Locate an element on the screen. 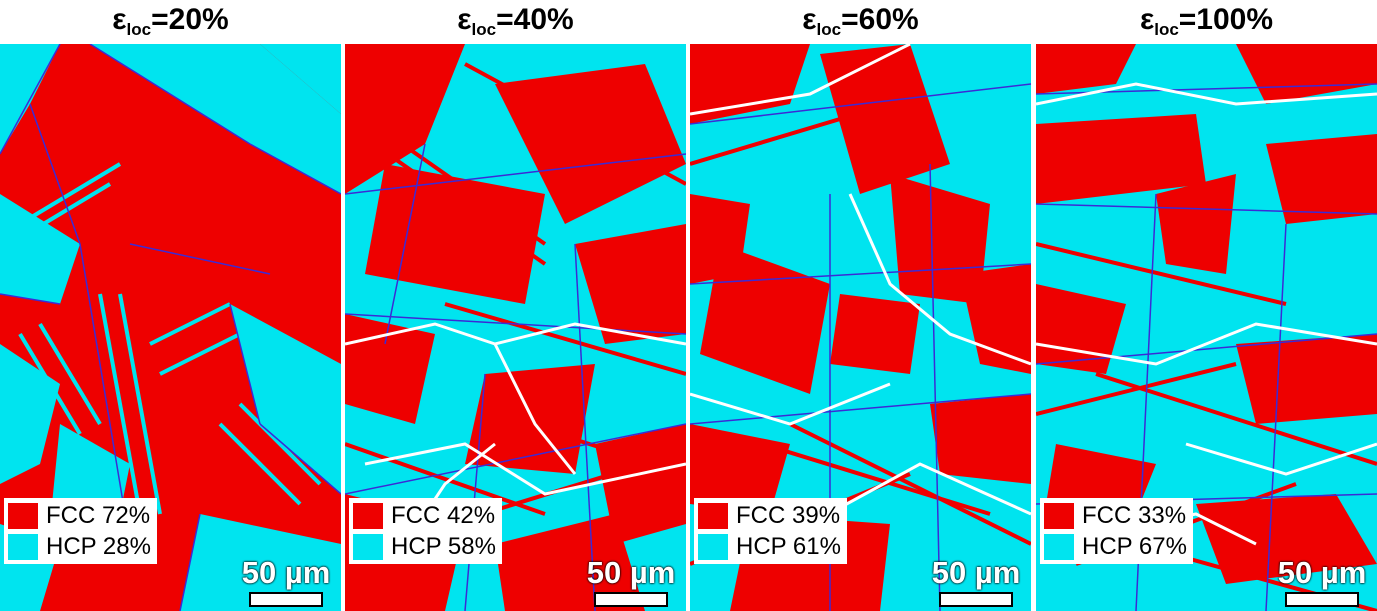  legend-row-fcc: FCC 39% is located at coordinates (769, 515).